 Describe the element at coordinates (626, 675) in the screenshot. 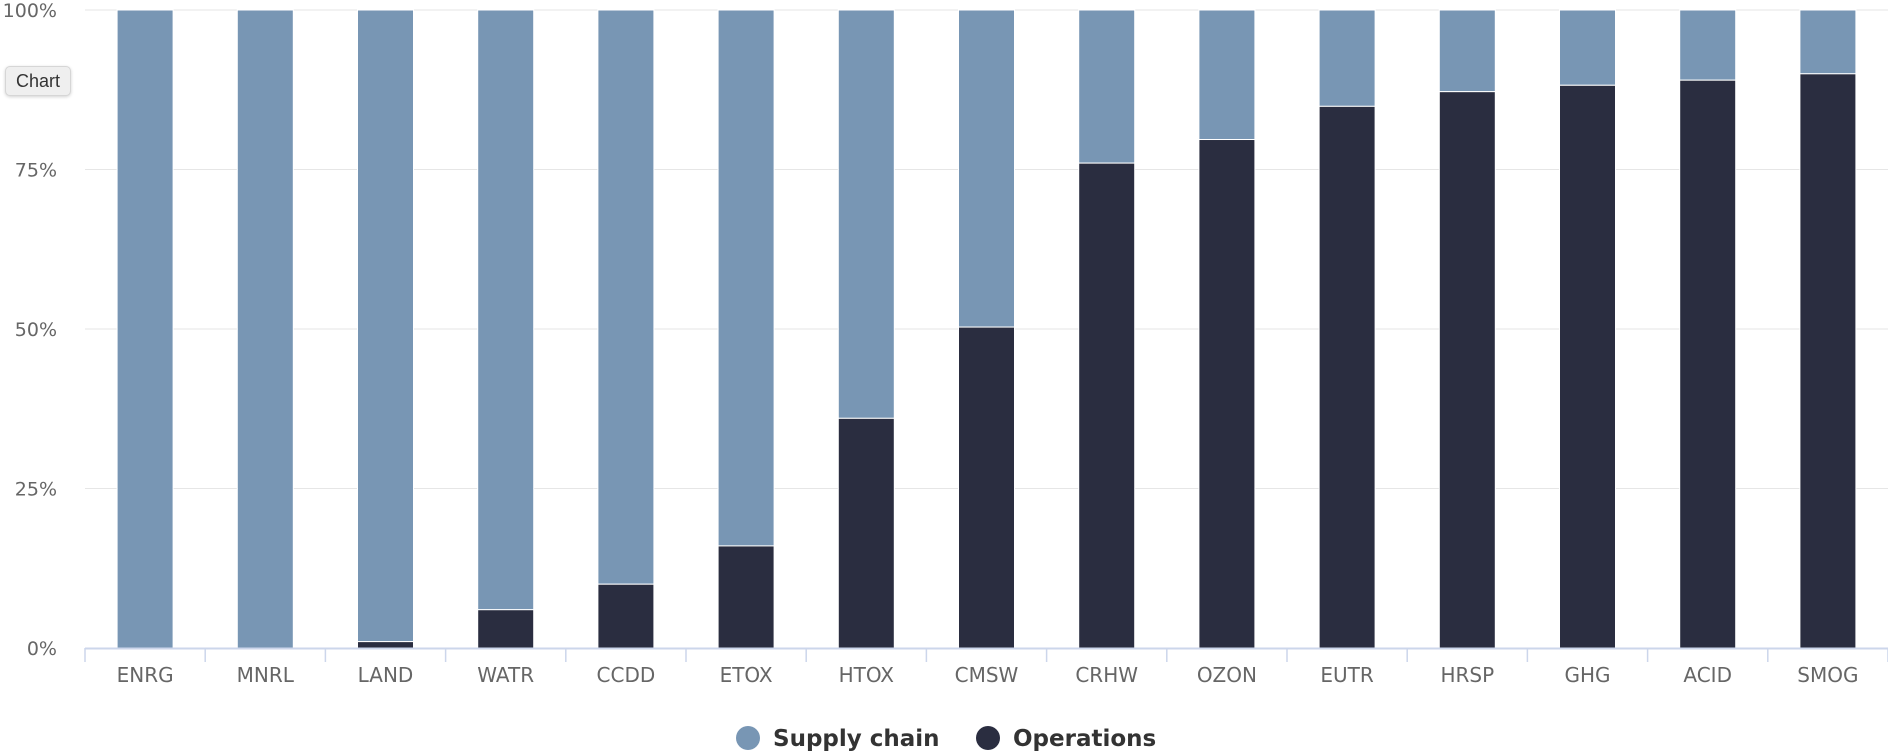

I see `x-tick-label: CCDD` at that location.